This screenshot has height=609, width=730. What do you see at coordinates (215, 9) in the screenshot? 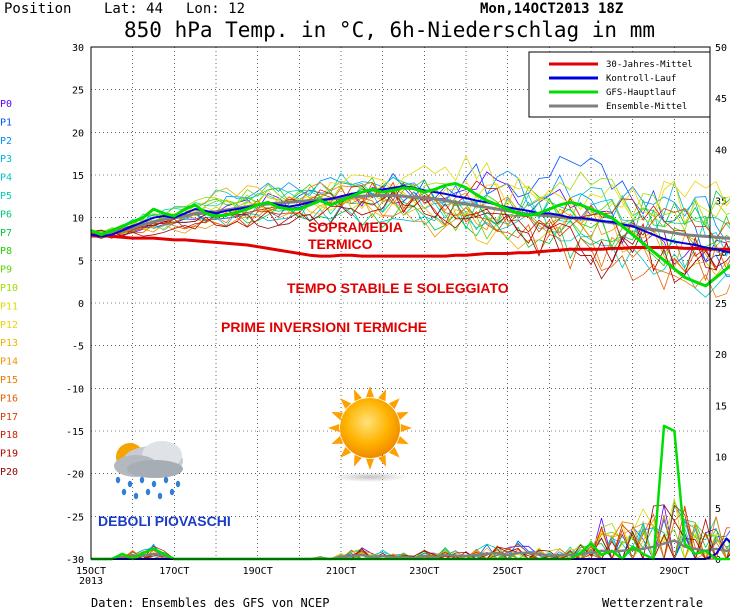
I see `longitude-label: Lon: 12` at bounding box center [215, 9].